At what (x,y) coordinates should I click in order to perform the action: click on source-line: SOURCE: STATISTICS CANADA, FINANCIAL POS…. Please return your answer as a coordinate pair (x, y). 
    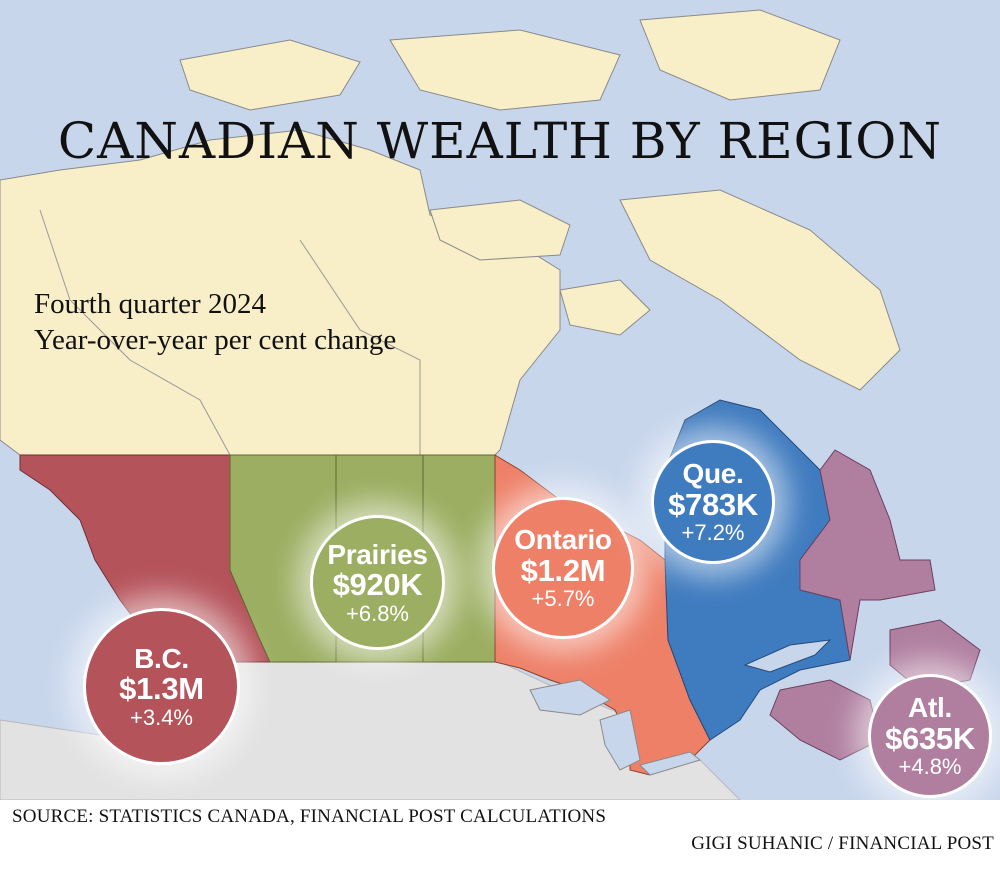
    Looking at the image, I should click on (309, 816).